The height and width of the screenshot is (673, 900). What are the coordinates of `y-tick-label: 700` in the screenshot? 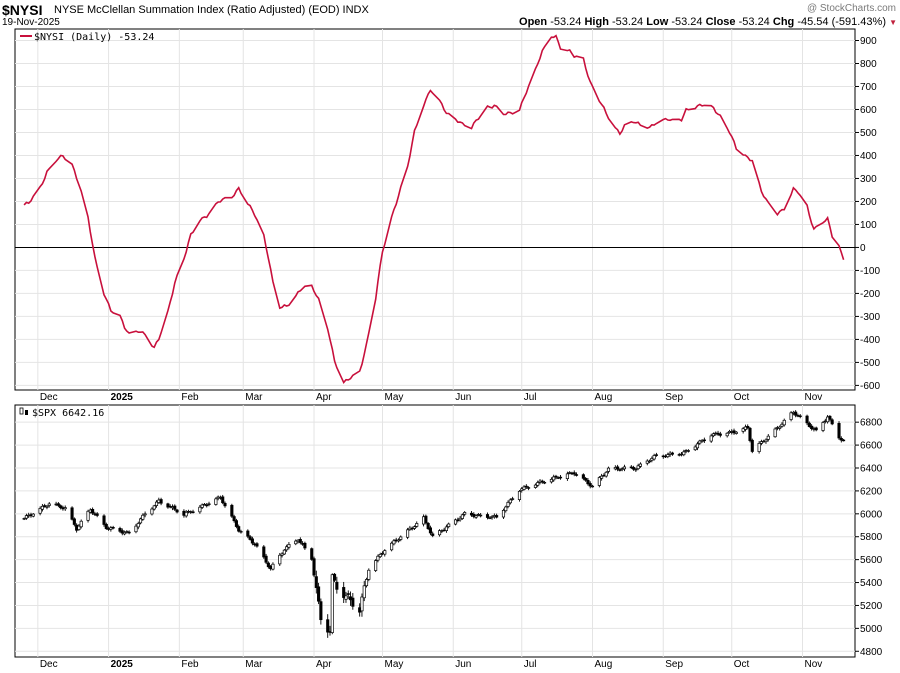 It's located at (868, 87).